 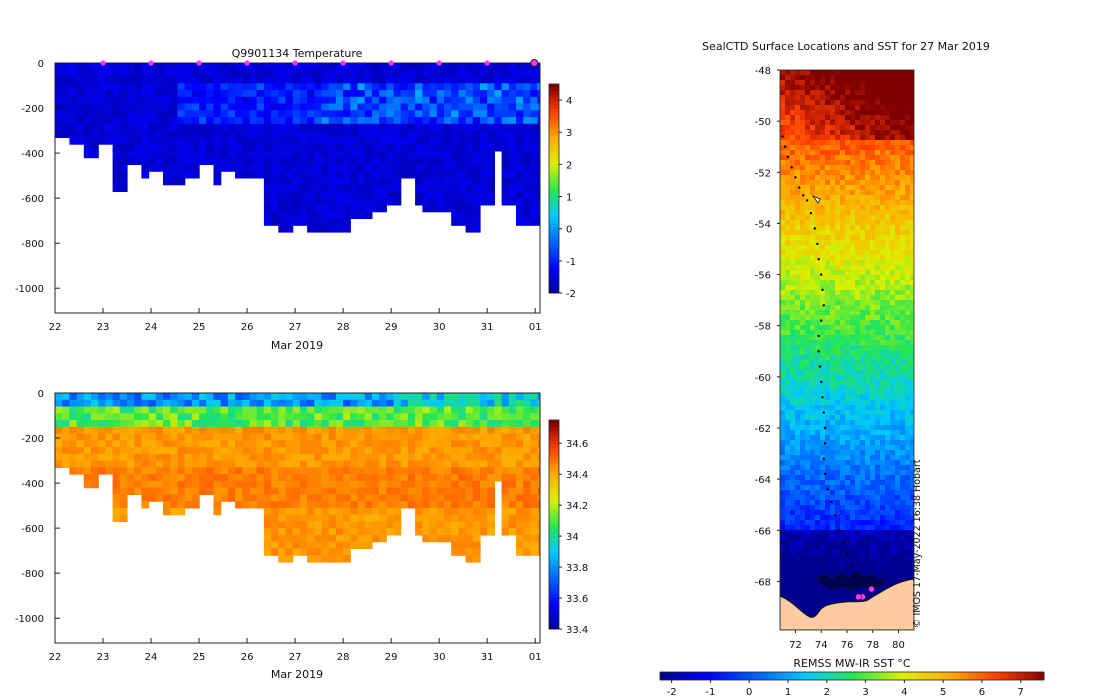 What do you see at coordinates (577, 630) in the screenshot?
I see `colorbar-tick-label: 33.4` at bounding box center [577, 630].